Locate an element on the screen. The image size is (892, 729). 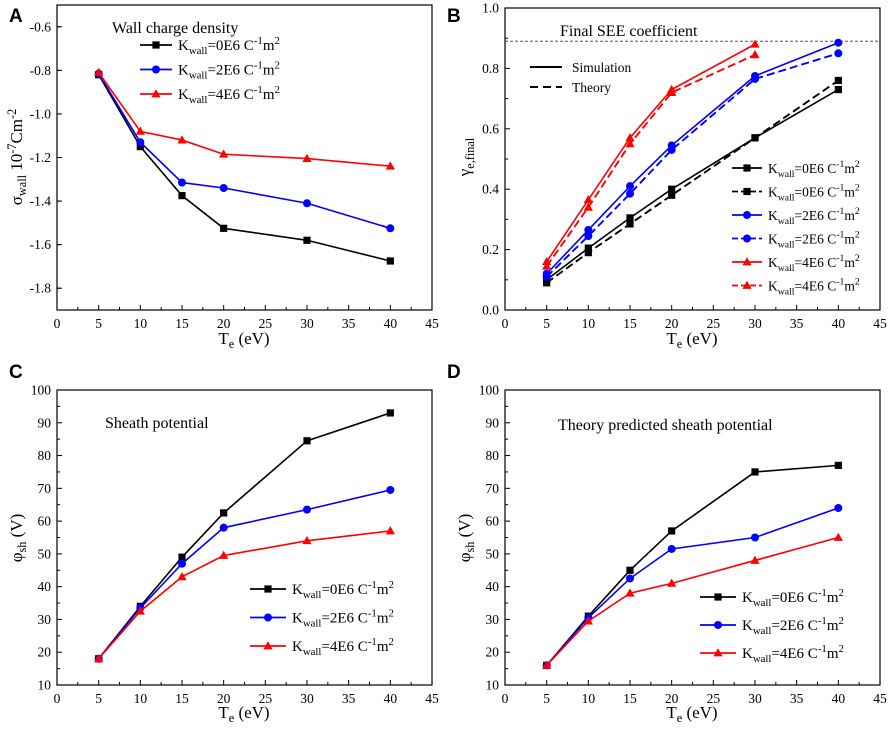
panel-title: Theory predicted sheath potential is located at coordinates (665, 425).